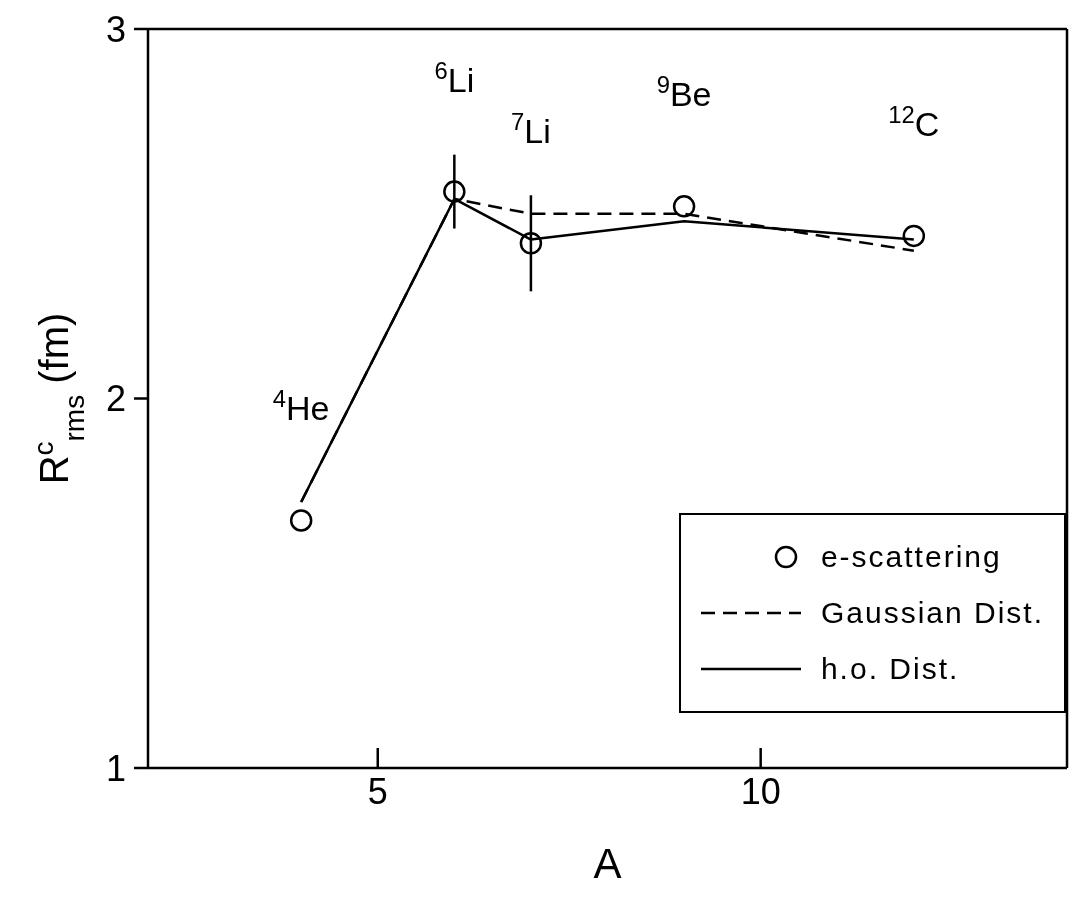  Describe the element at coordinates (115, 399) in the screenshot. I see `y-tick-label: 2` at that location.